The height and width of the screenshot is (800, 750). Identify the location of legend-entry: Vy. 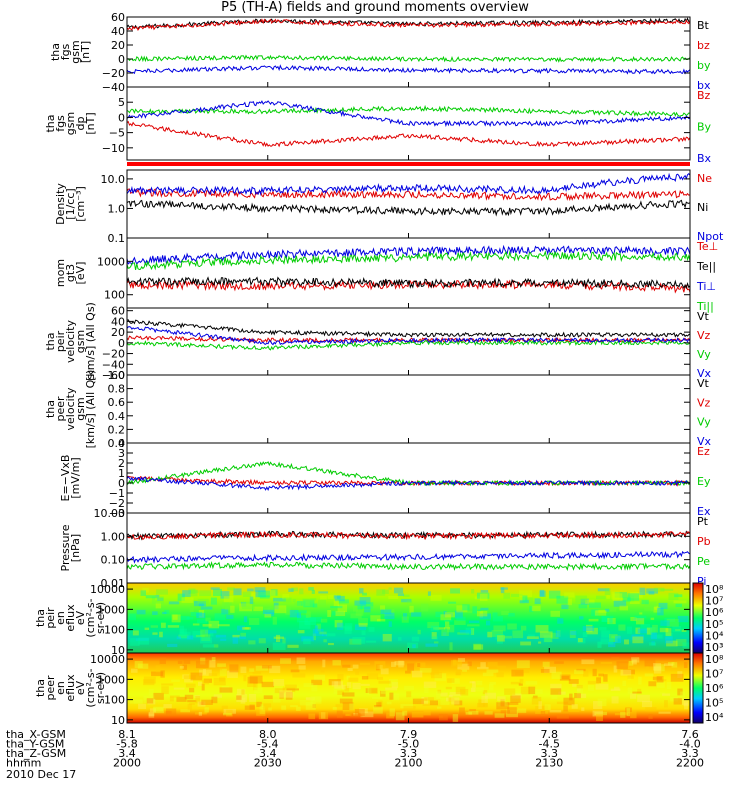
(704, 354).